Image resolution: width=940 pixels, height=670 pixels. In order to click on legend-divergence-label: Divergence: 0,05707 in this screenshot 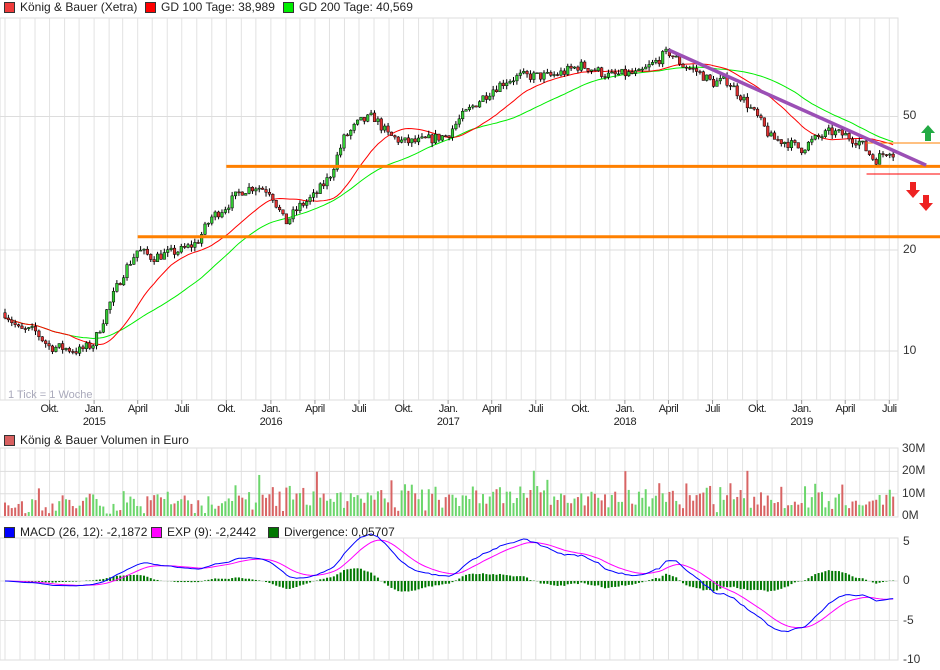, I will do `click(339, 532)`.